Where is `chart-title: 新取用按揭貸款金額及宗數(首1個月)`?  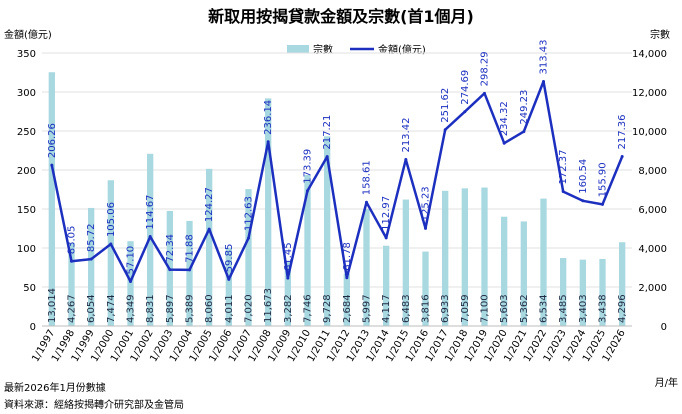
chart-title: 新取用按揭貸款金額及宗數(首1個月) is located at coordinates (341, 16).